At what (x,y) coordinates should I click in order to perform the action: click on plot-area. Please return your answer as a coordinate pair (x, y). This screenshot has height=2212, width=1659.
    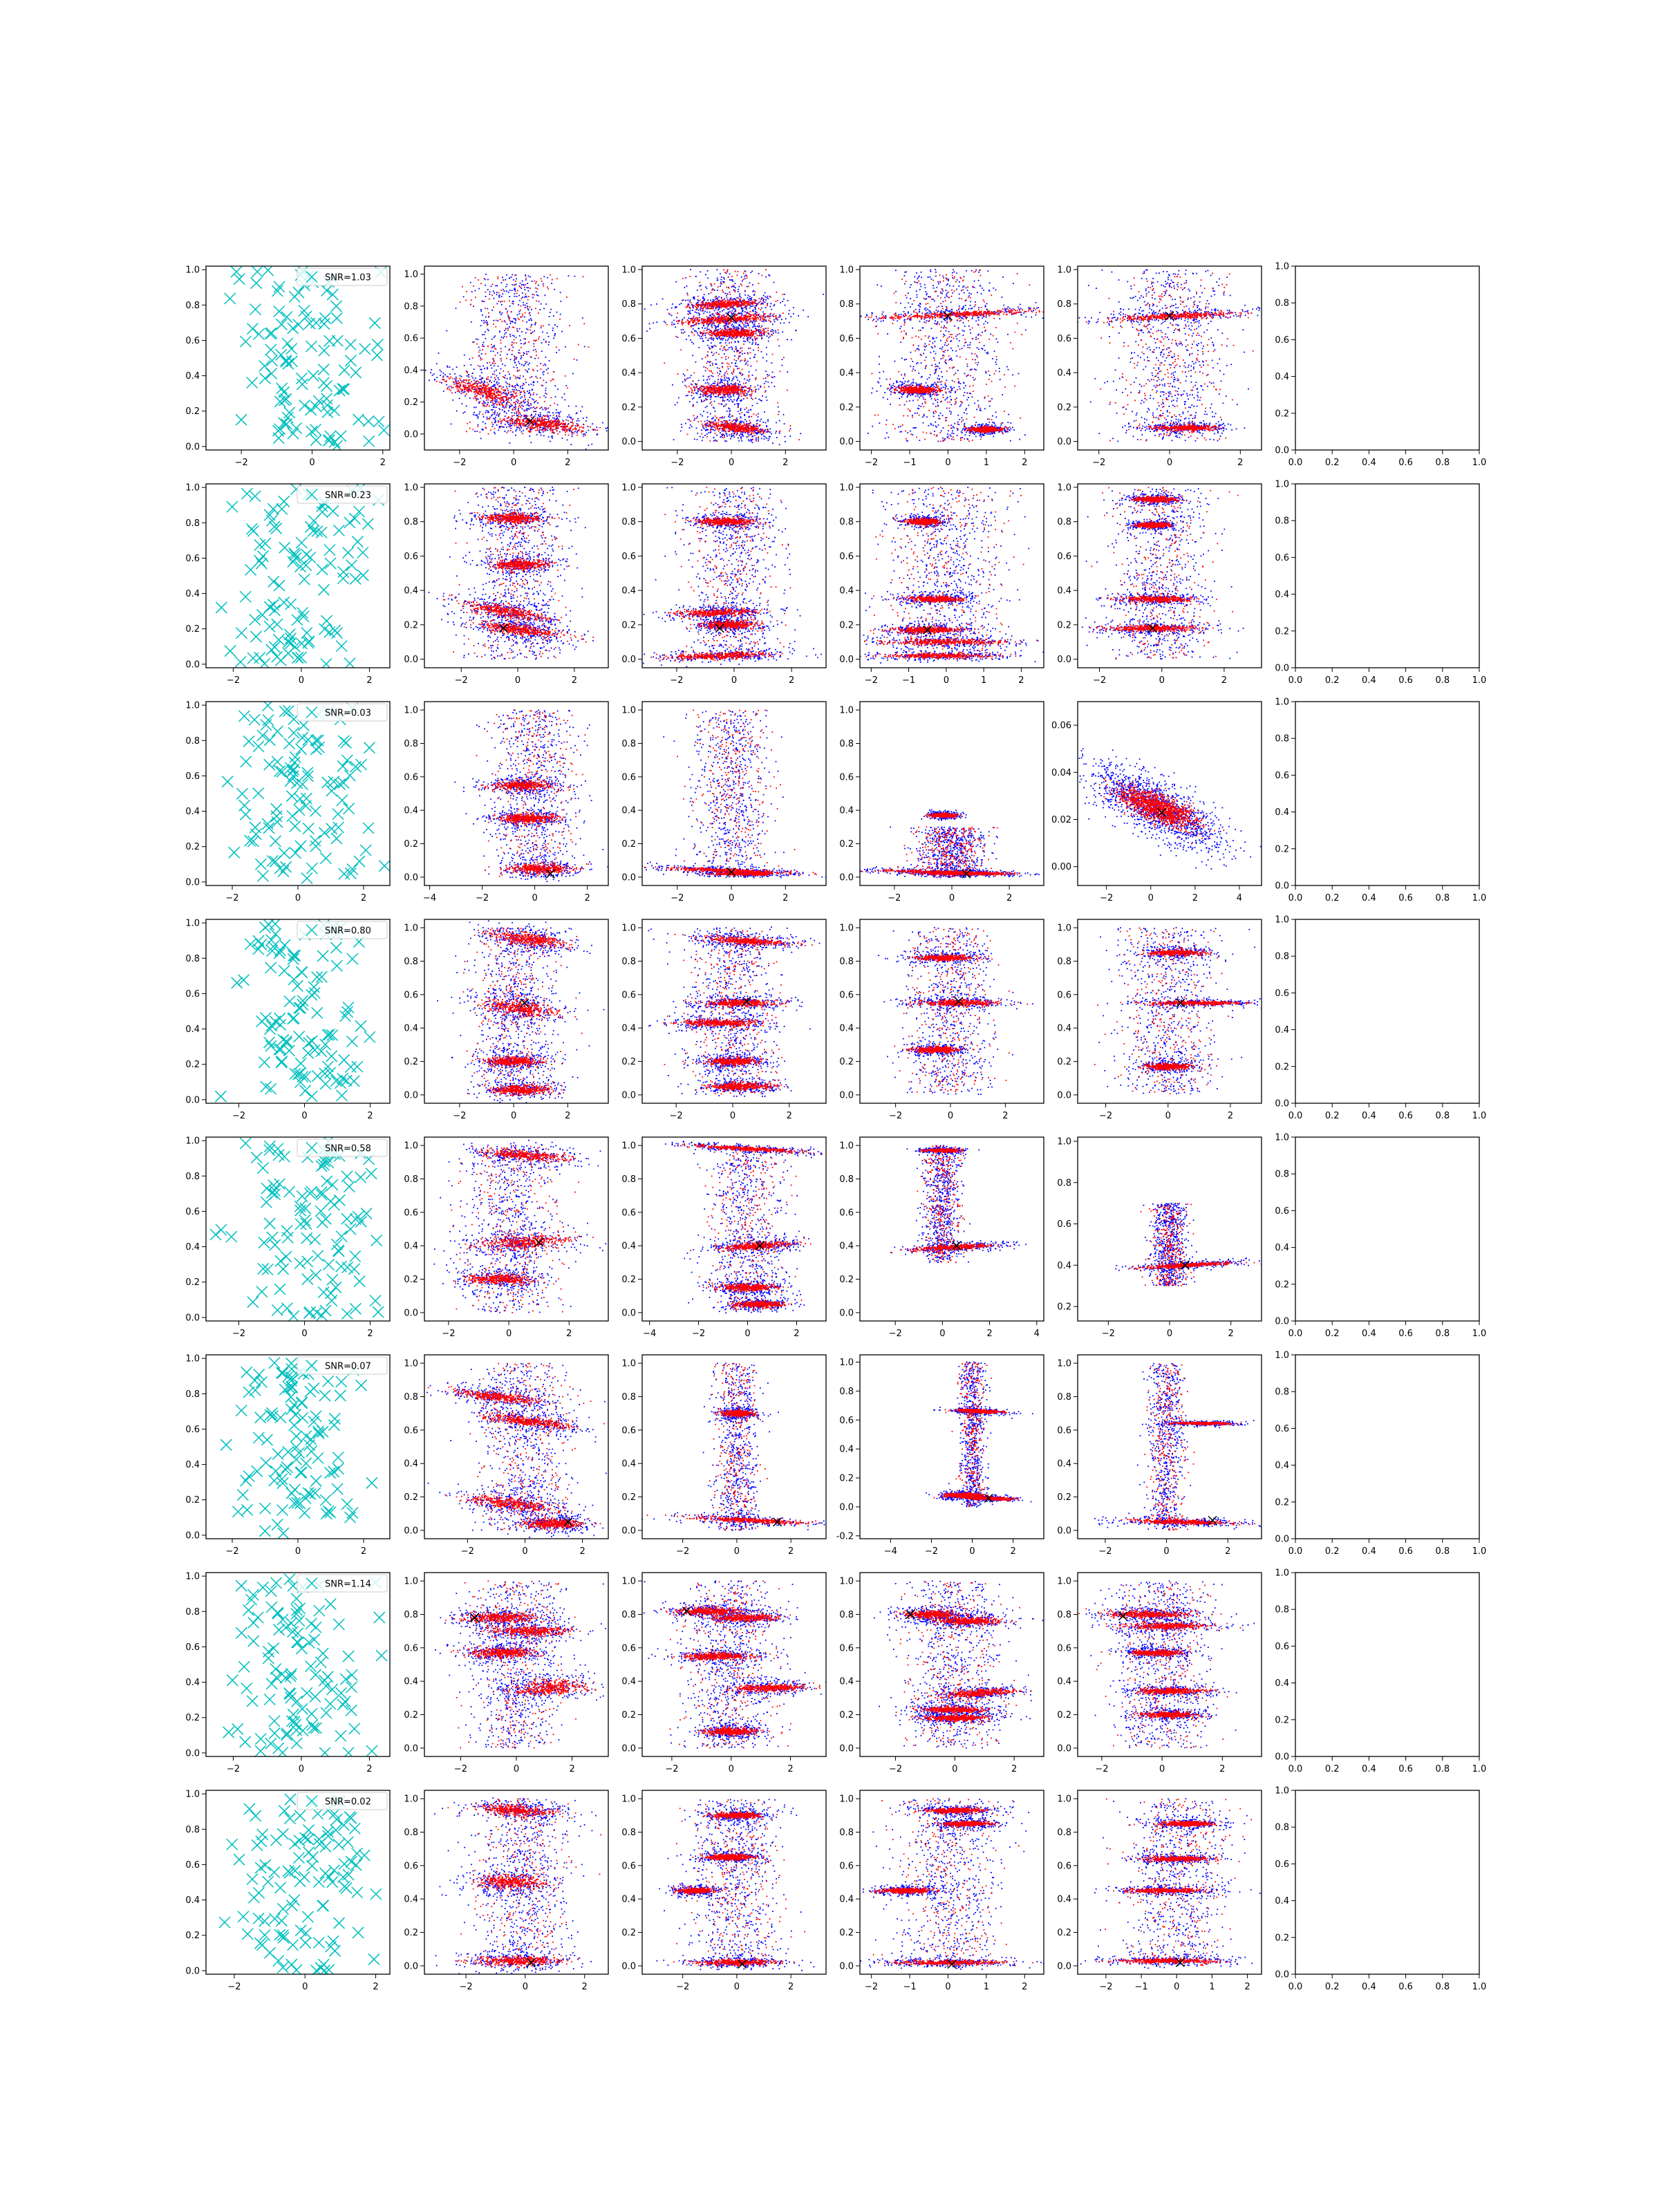
    Looking at the image, I should click on (307, 358).